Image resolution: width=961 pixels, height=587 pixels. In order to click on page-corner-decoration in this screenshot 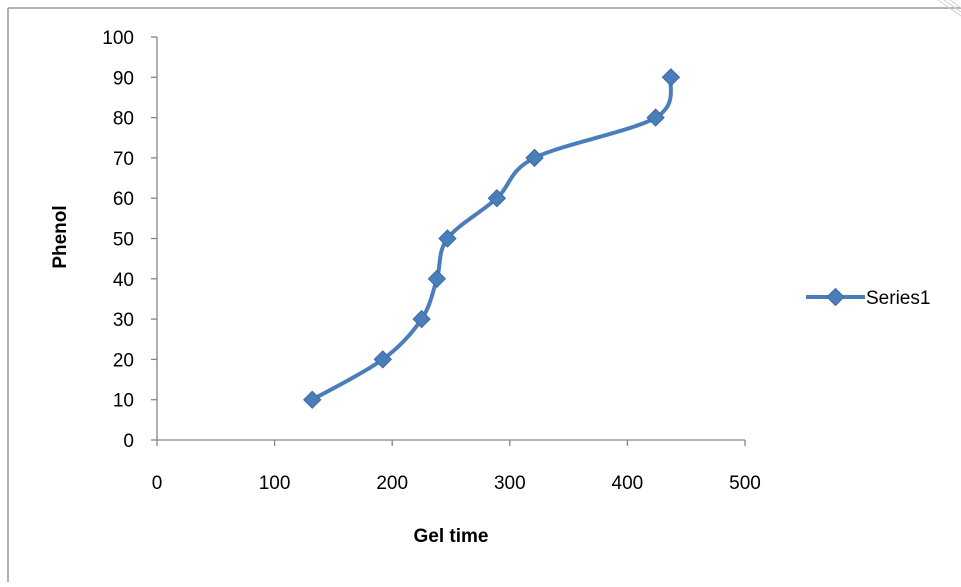, I will do `click(949, 8)`.